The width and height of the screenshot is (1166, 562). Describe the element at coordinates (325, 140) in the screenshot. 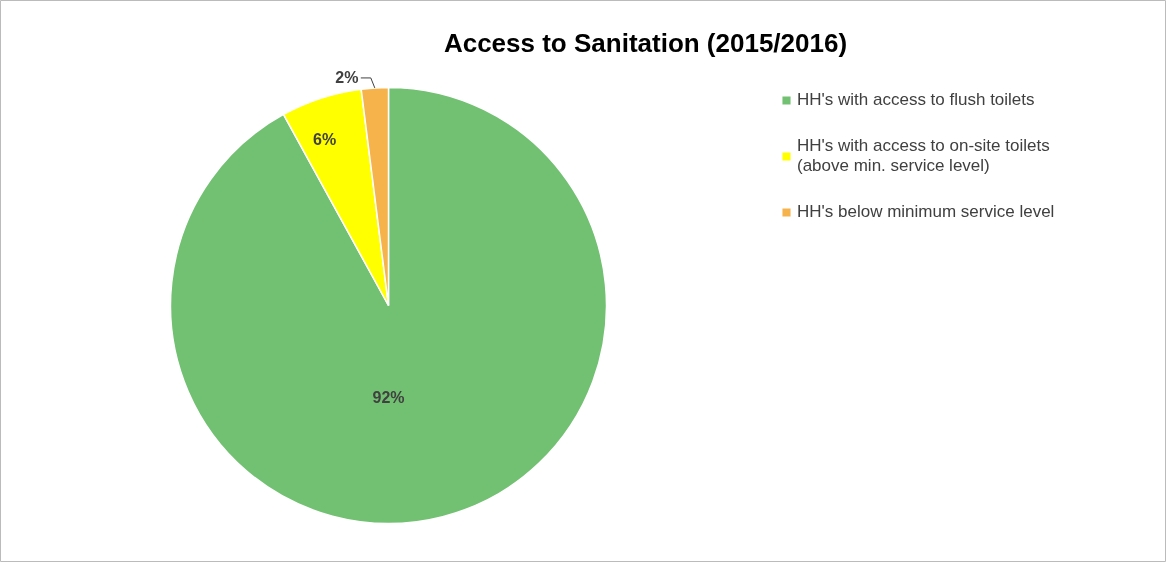

I see `data-label: 6%` at that location.